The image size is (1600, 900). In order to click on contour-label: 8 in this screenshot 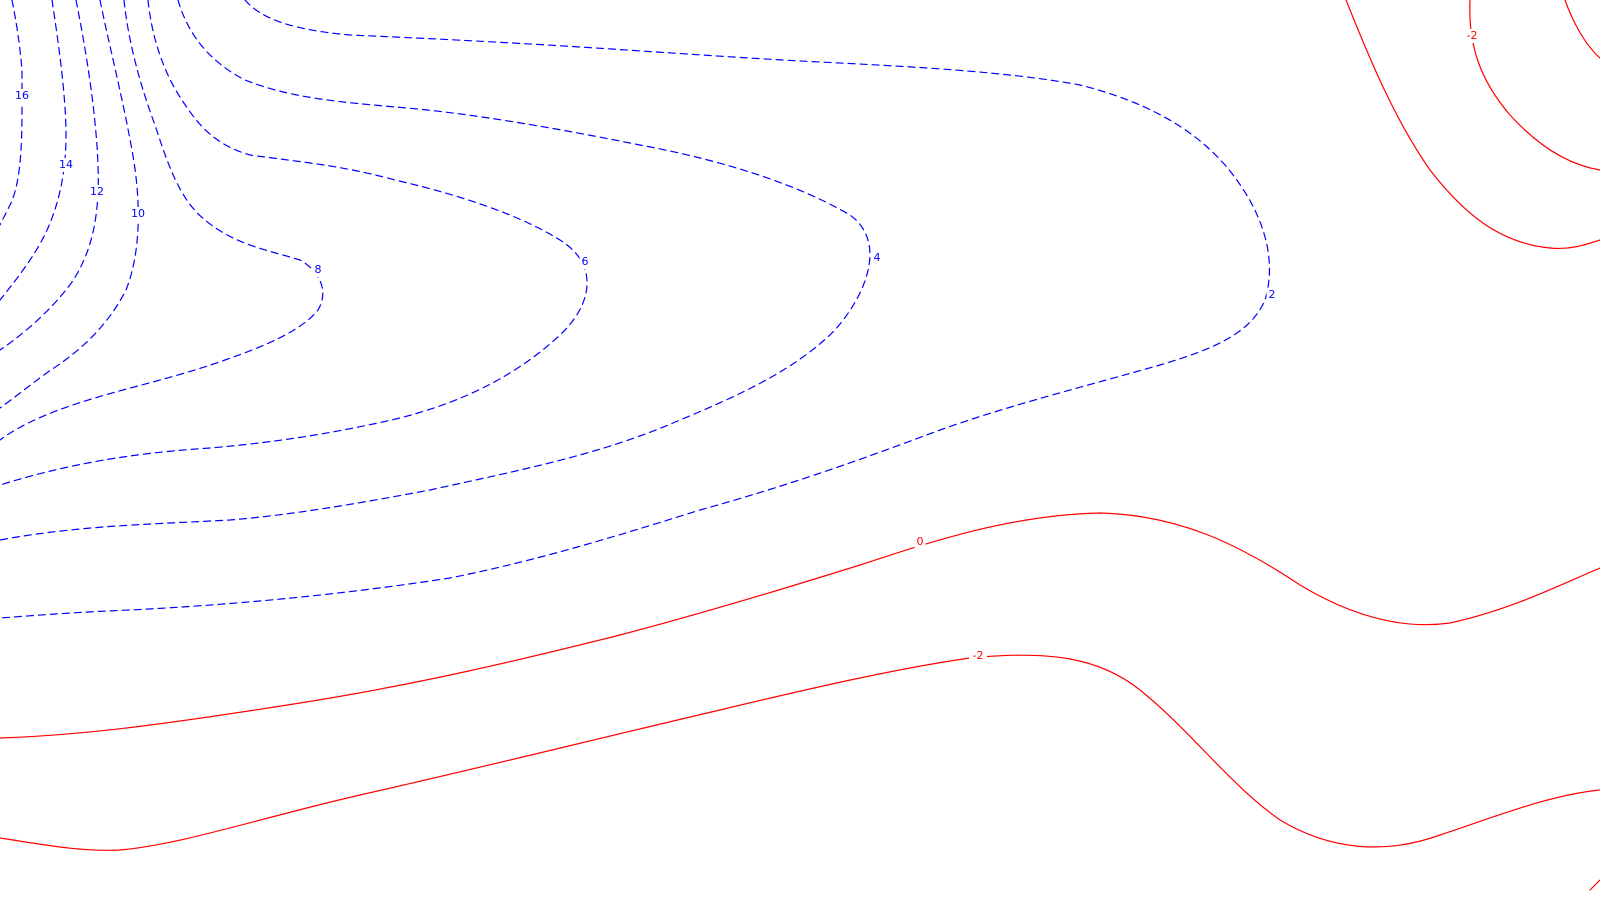, I will do `click(318, 269)`.